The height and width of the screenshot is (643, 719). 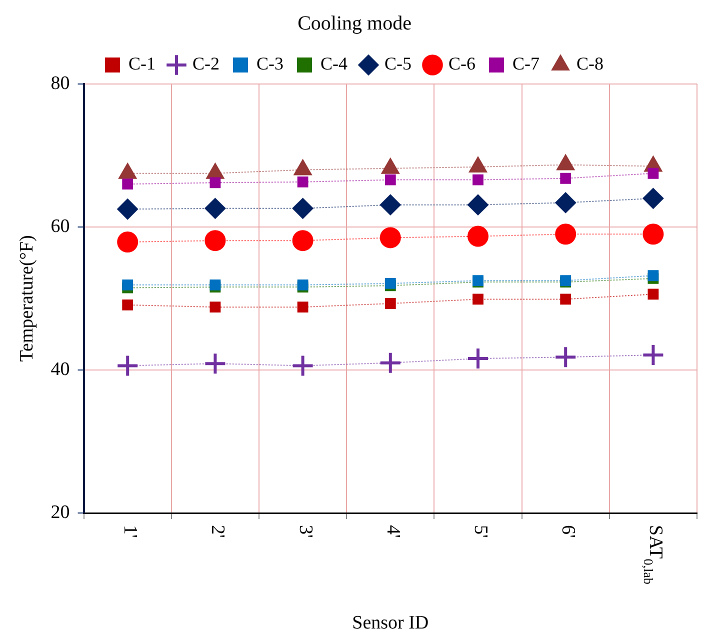 What do you see at coordinates (590, 64) in the screenshot?
I see `legend-label: C-8` at bounding box center [590, 64].